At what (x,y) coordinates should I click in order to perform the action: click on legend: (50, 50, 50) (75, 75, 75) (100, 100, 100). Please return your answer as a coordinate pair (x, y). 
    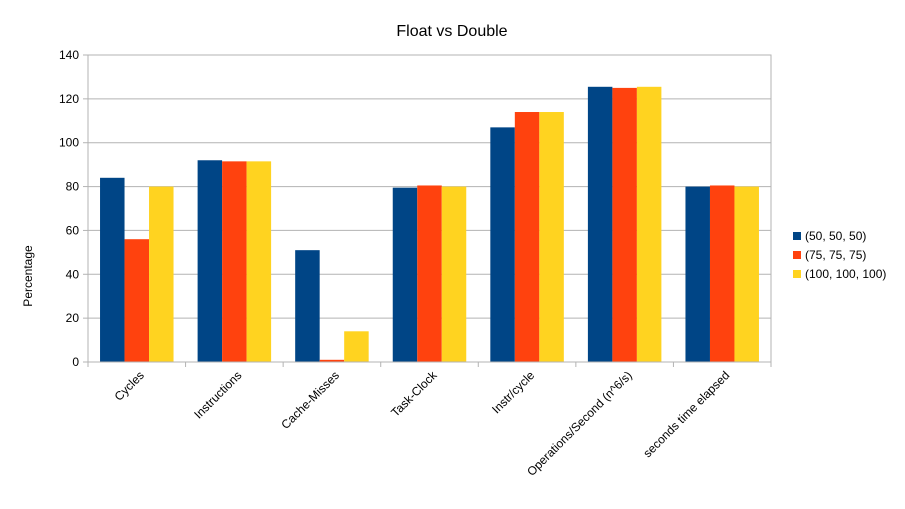
    Looking at the image, I should click on (839, 255).